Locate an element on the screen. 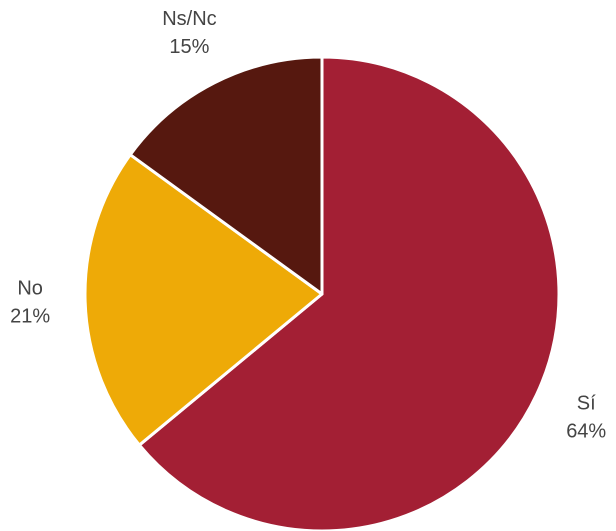 The height and width of the screenshot is (531, 616). slice-value-label: 15% is located at coordinates (189, 47).